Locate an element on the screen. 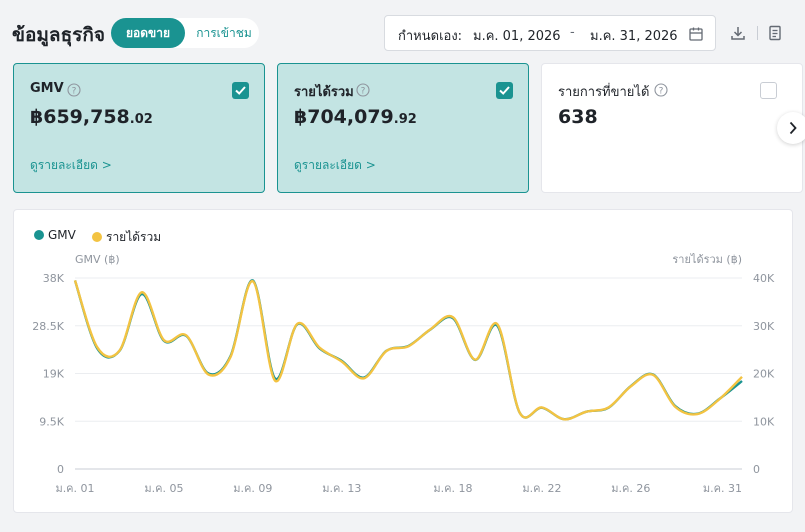 The image size is (805, 532). metric-value-main: ฿704,079 is located at coordinates (344, 117).